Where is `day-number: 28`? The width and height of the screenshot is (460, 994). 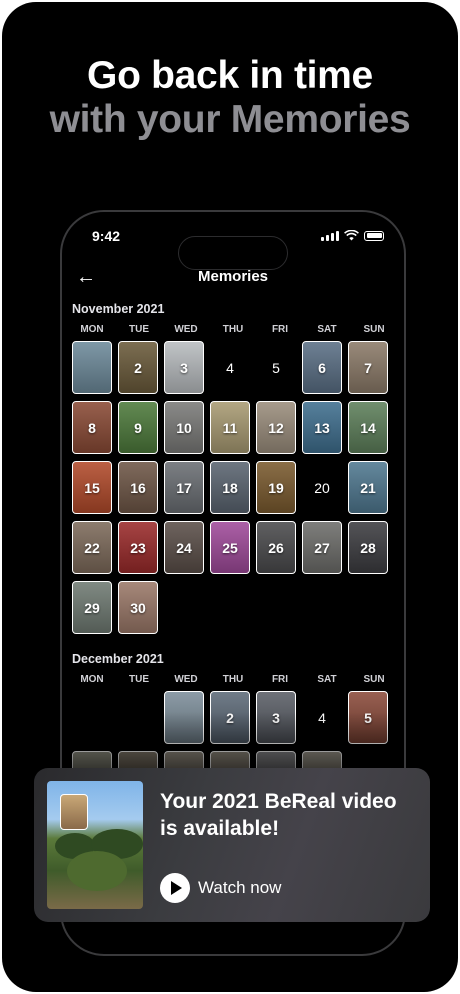
day-number: 28 is located at coordinates (368, 547).